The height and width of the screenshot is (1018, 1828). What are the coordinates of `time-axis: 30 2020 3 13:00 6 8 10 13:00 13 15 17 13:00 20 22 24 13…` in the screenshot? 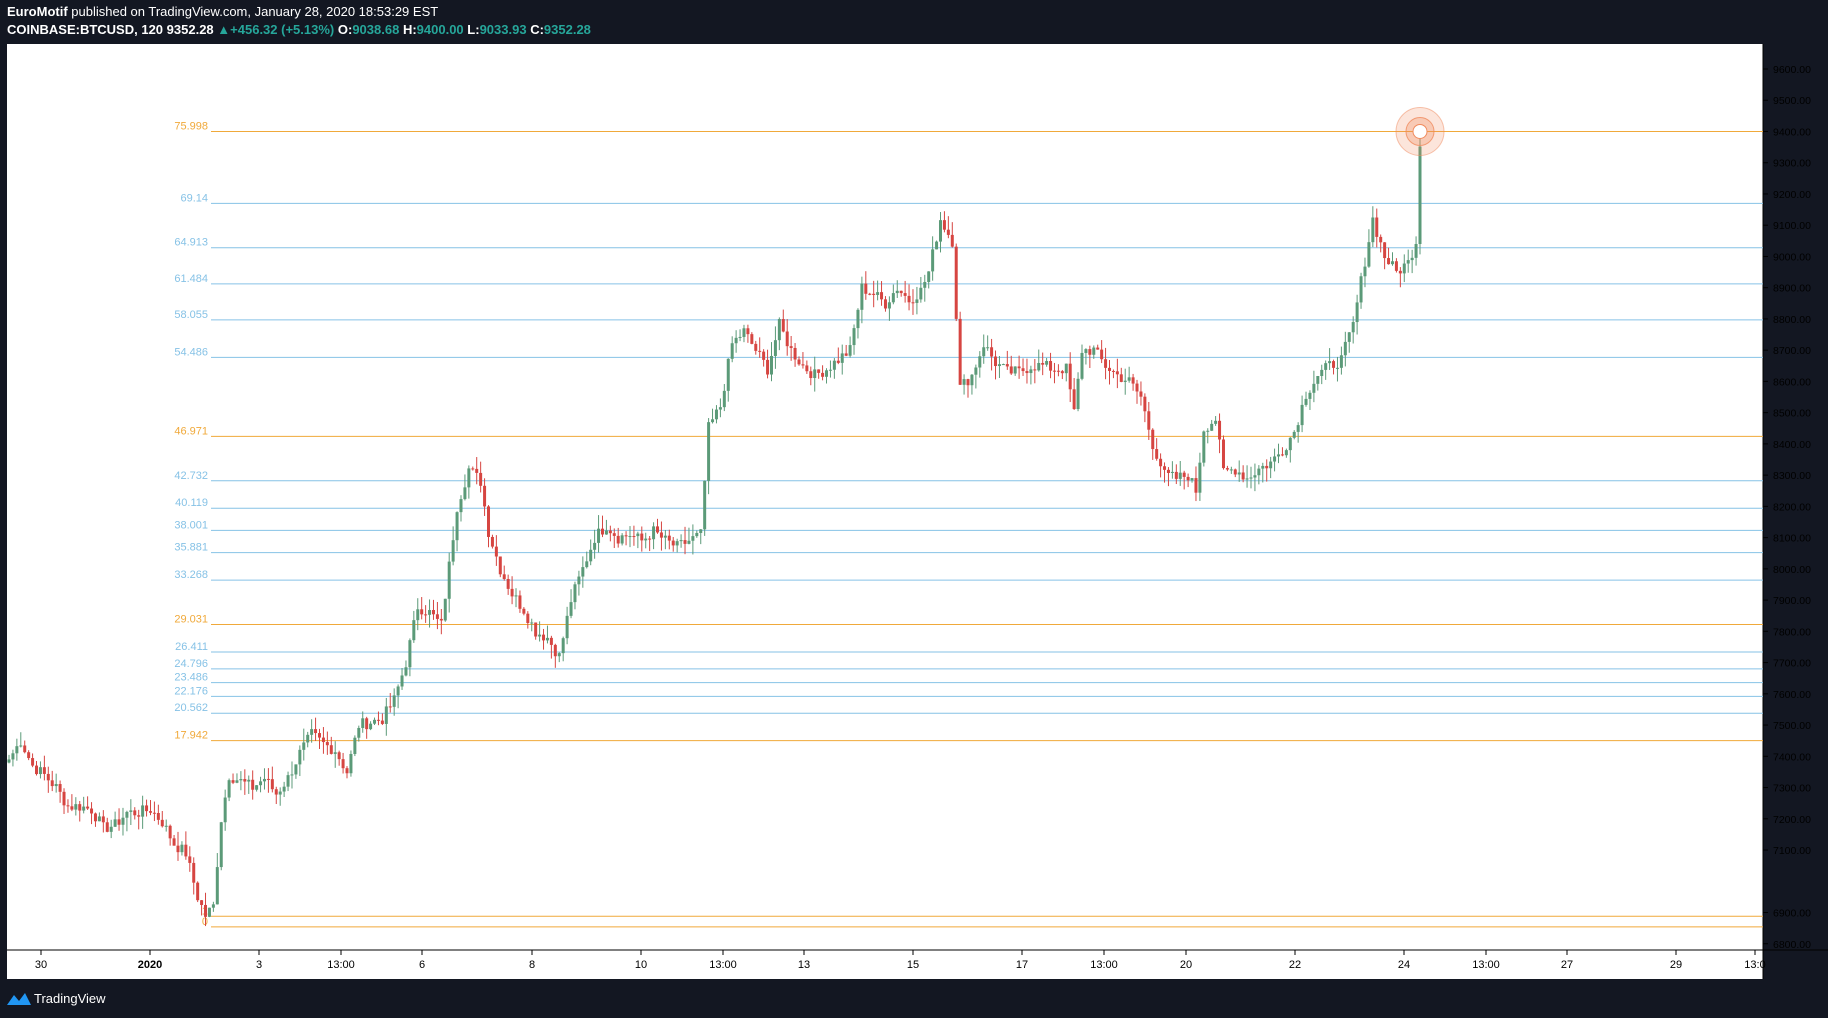 It's located at (900, 960).